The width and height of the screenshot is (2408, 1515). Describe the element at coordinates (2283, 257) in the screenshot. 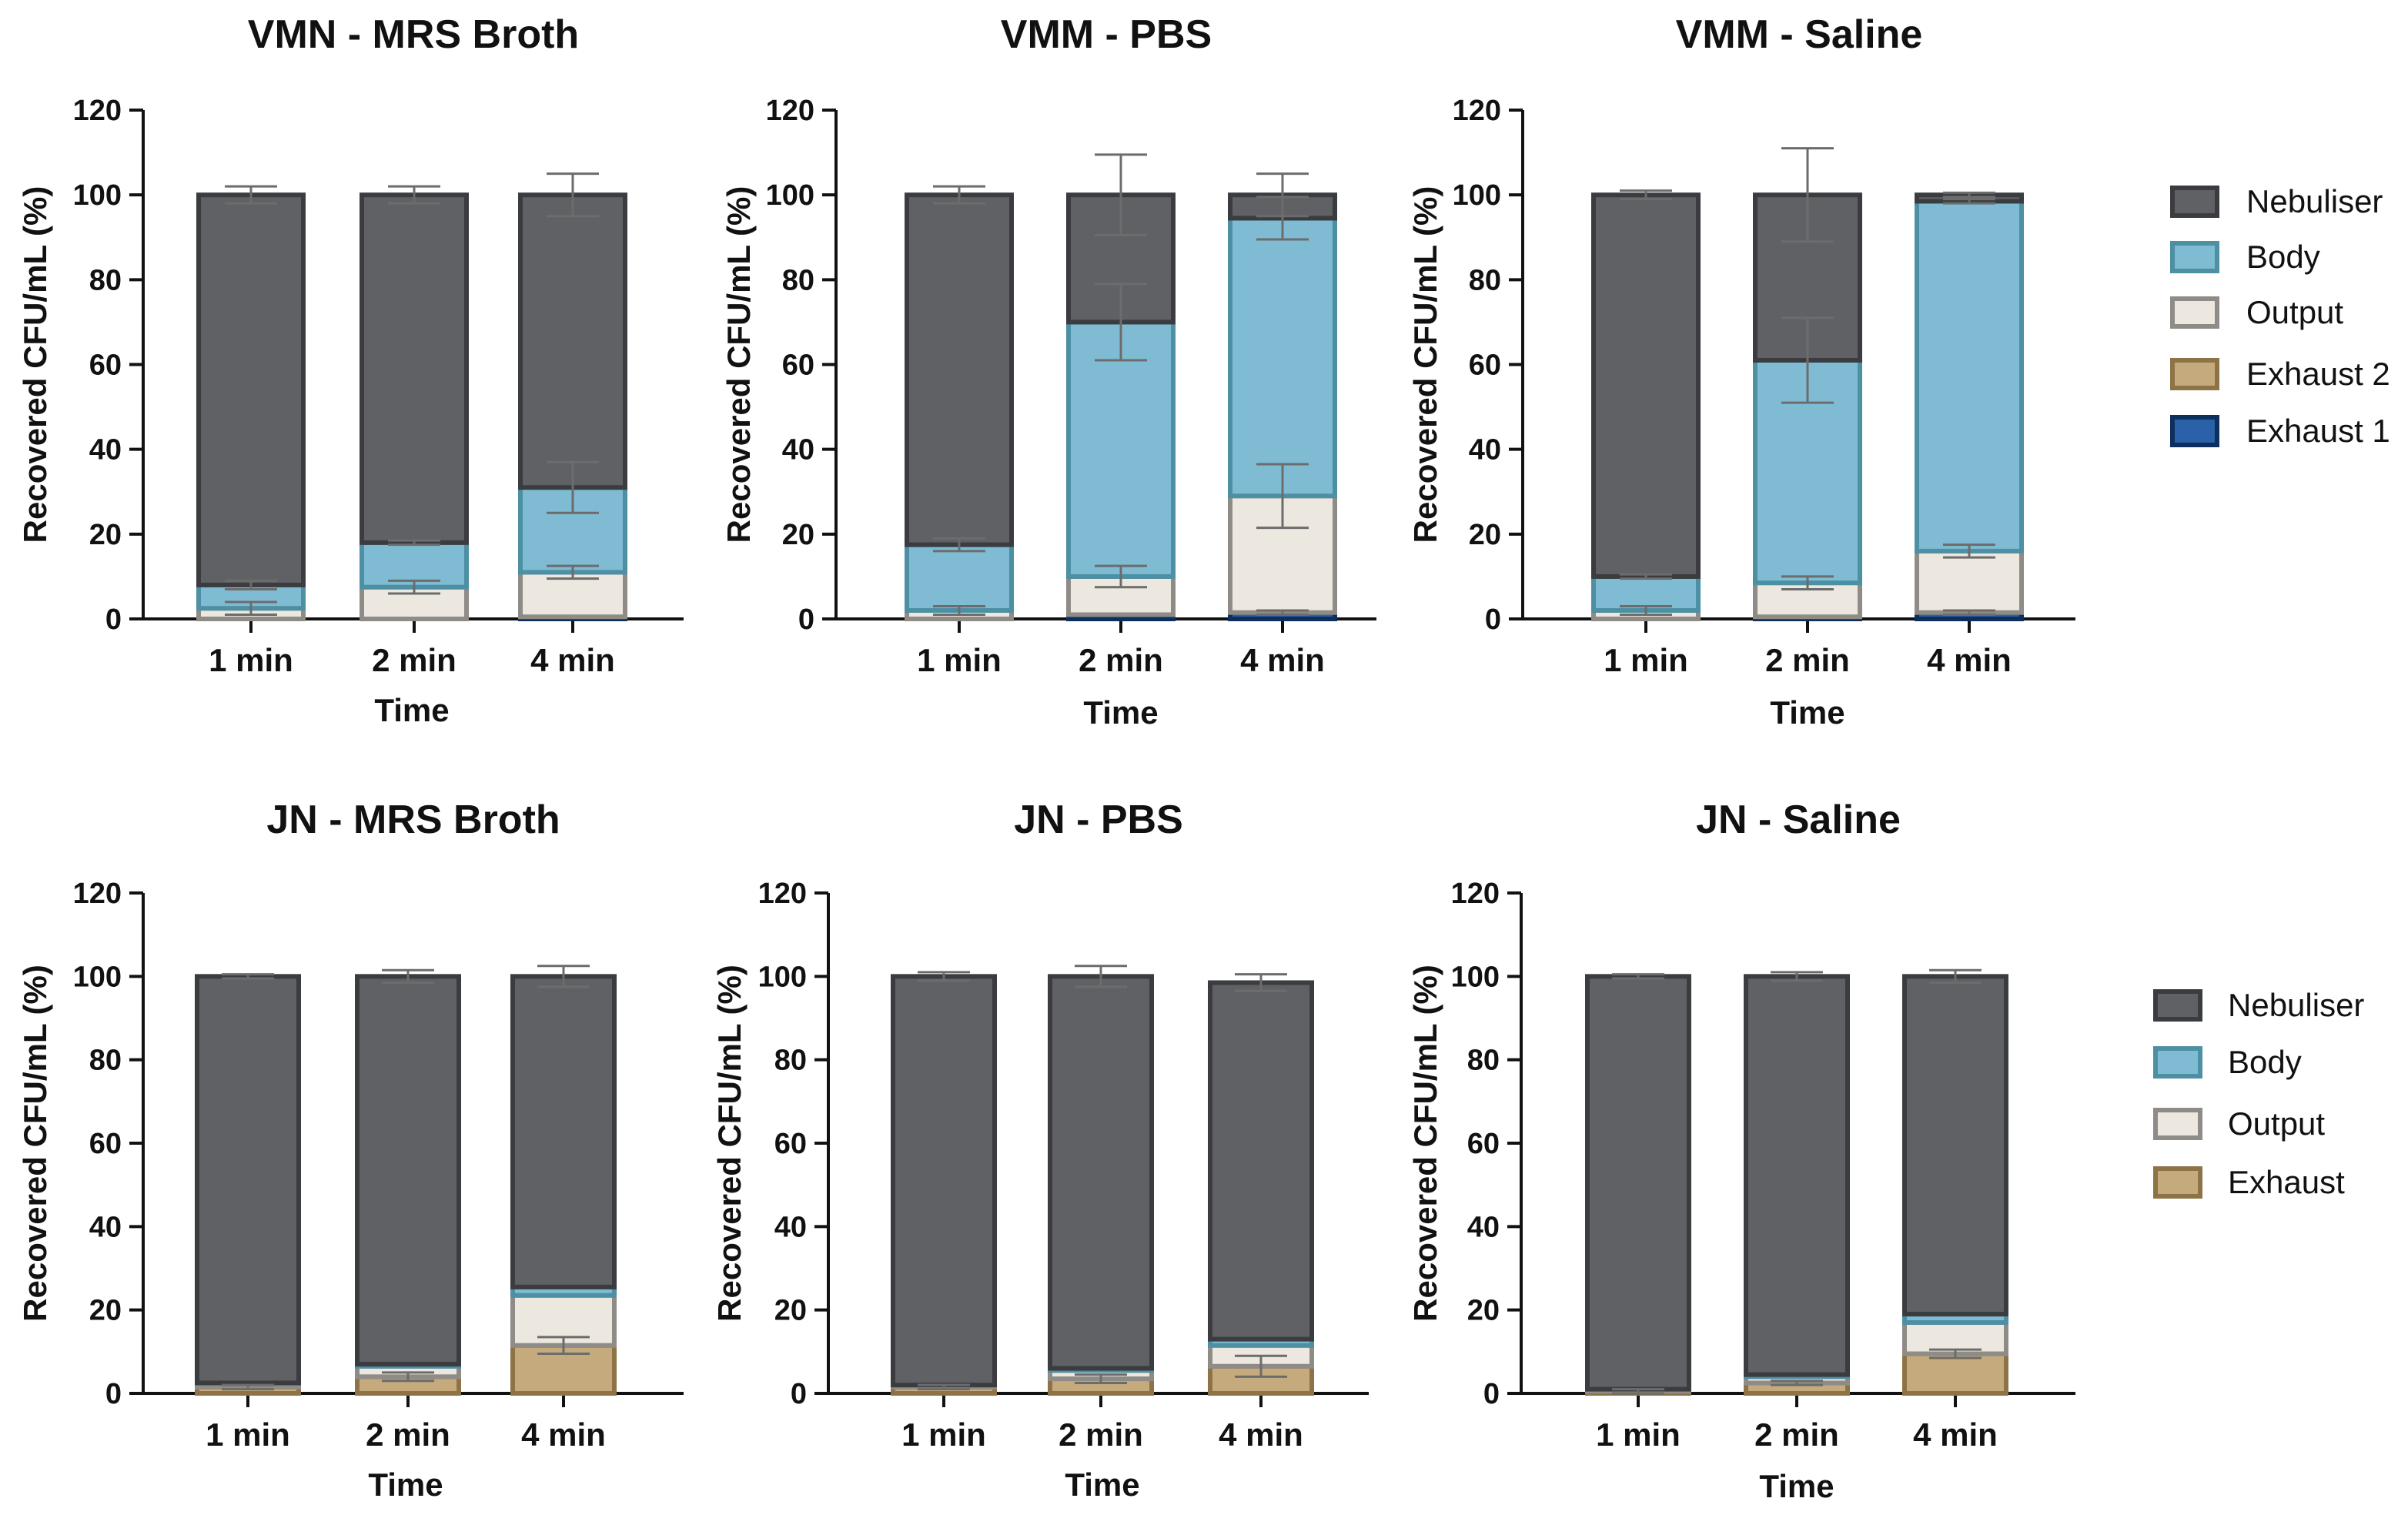

I see `legend-label-body: Body` at that location.